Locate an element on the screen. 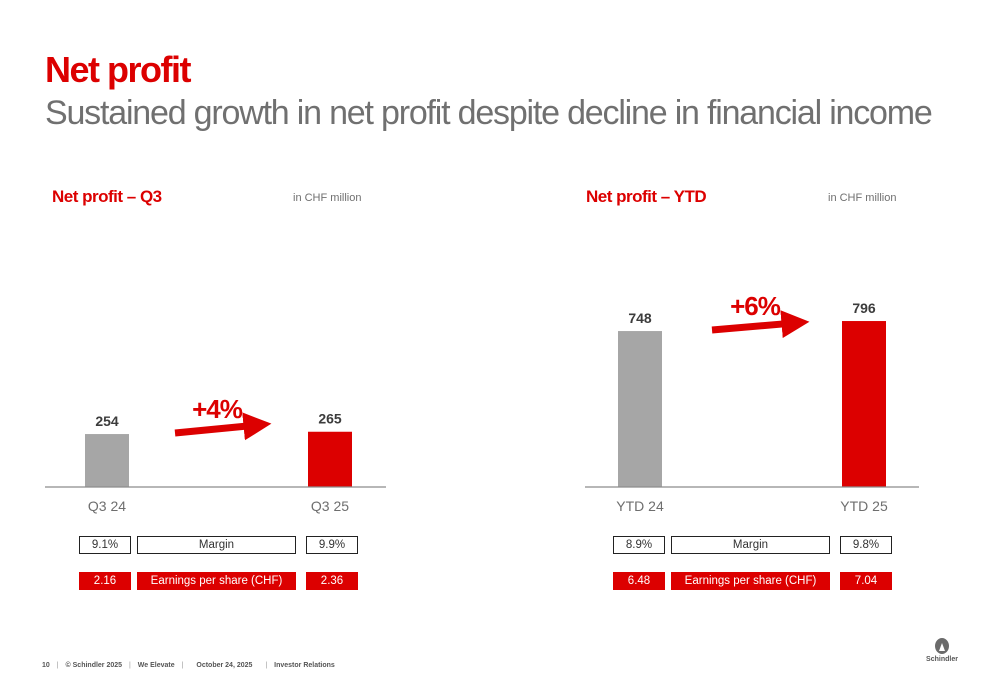 The height and width of the screenshot is (685, 1000). x-tick-label: YTD 24 is located at coordinates (640, 506).